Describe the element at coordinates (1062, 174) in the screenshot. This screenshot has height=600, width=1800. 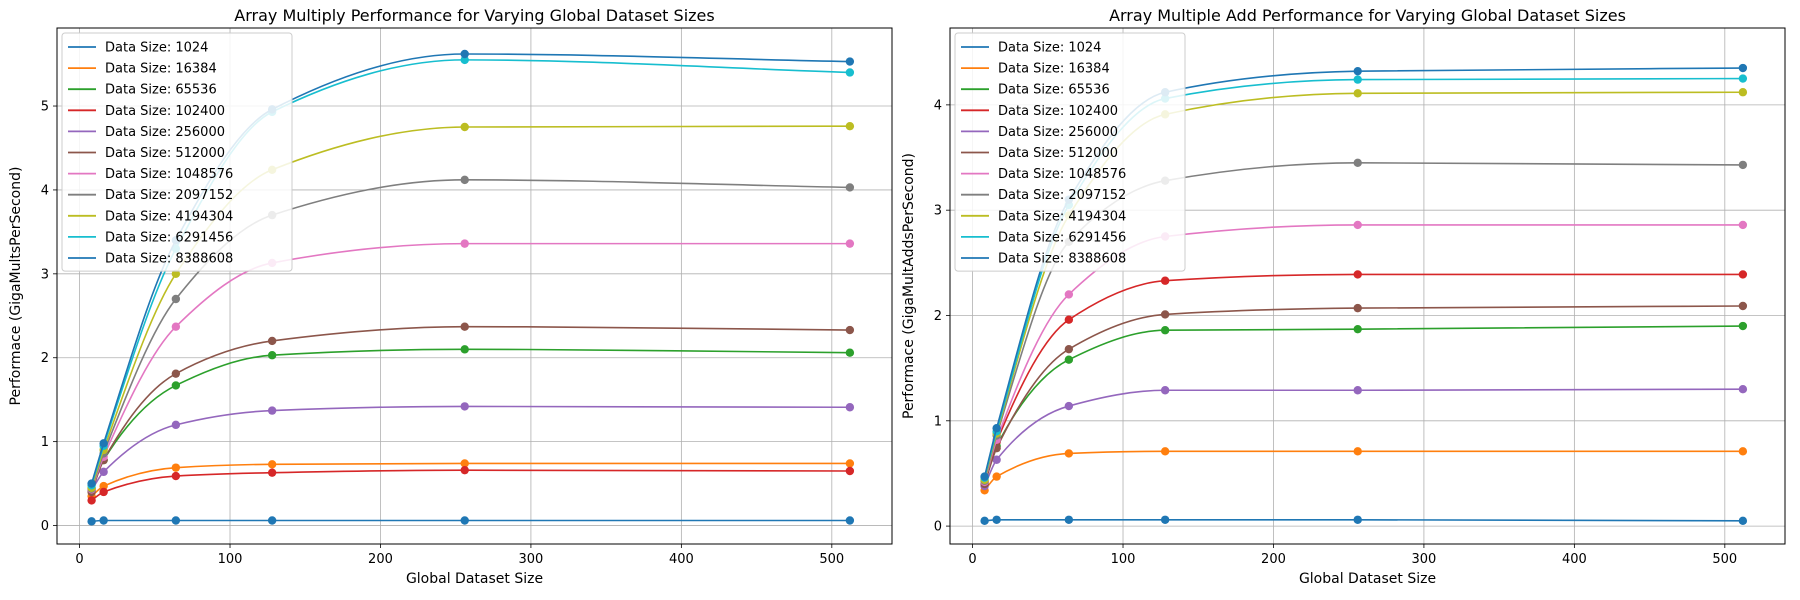
I see `legend-entry: Data Size: 1048576` at that location.